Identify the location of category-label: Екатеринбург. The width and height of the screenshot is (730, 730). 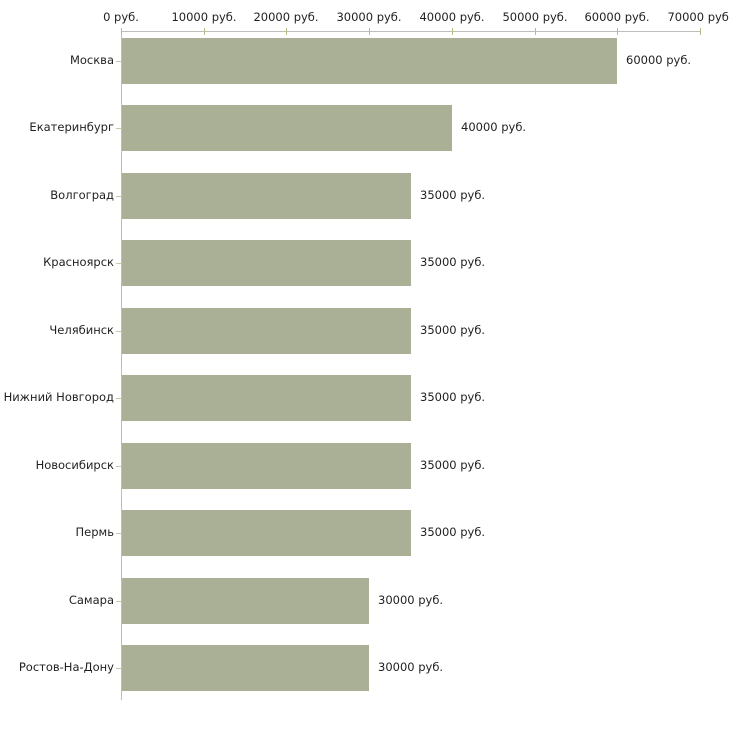
(71, 127).